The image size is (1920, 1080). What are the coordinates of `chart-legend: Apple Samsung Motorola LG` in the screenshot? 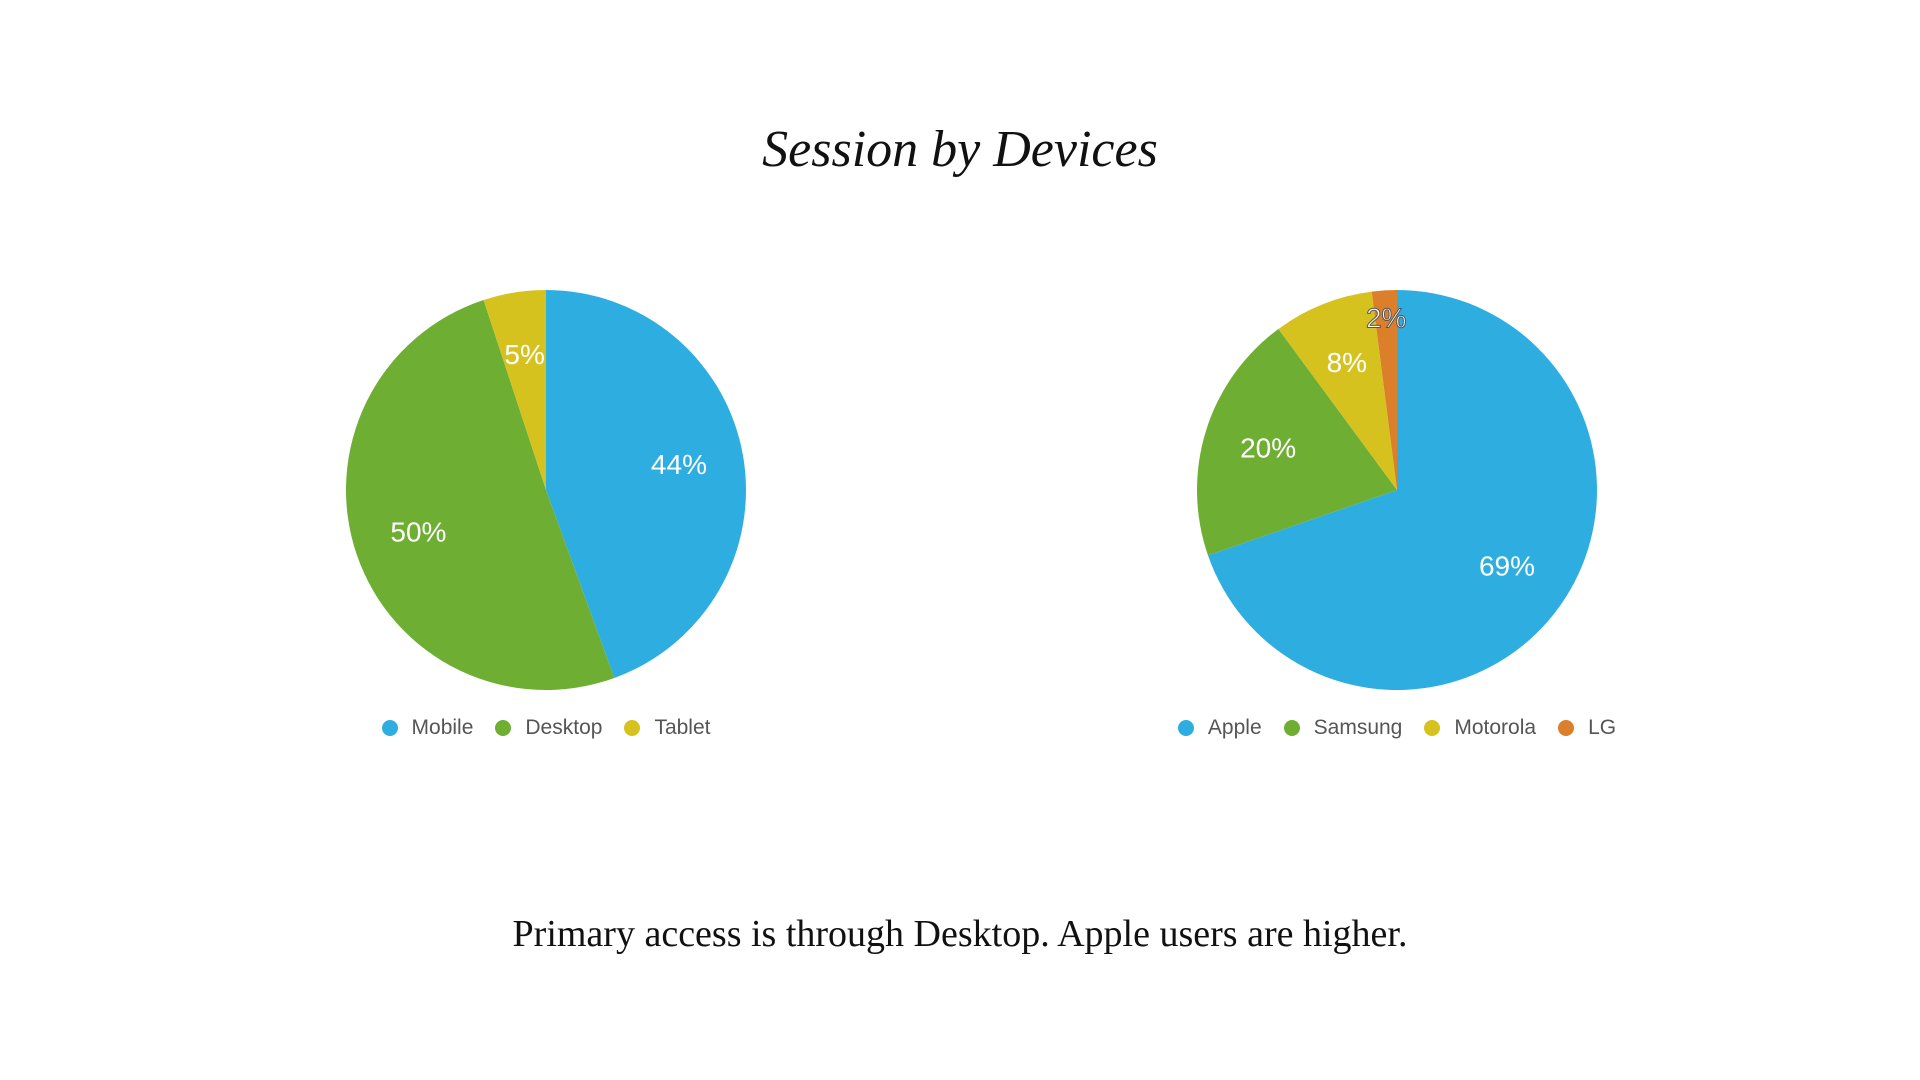 It's located at (1397, 728).